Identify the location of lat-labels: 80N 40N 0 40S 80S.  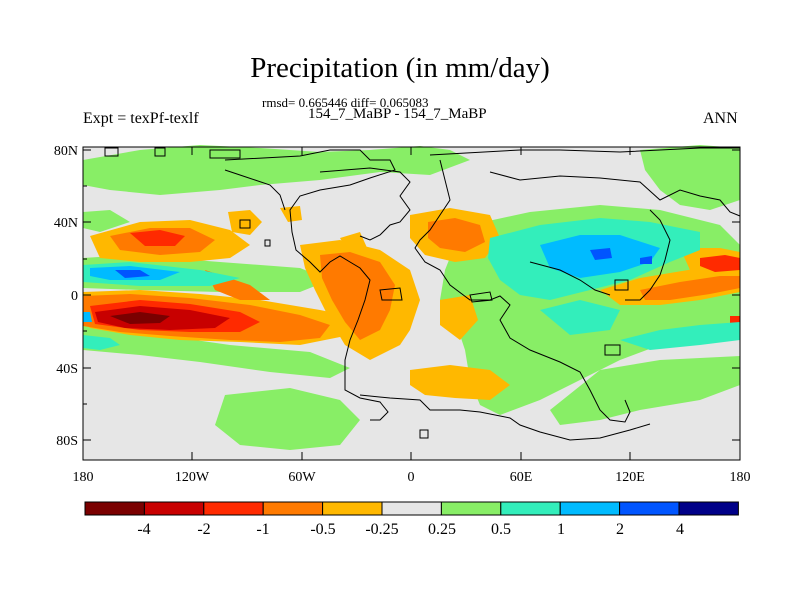
(66, 296).